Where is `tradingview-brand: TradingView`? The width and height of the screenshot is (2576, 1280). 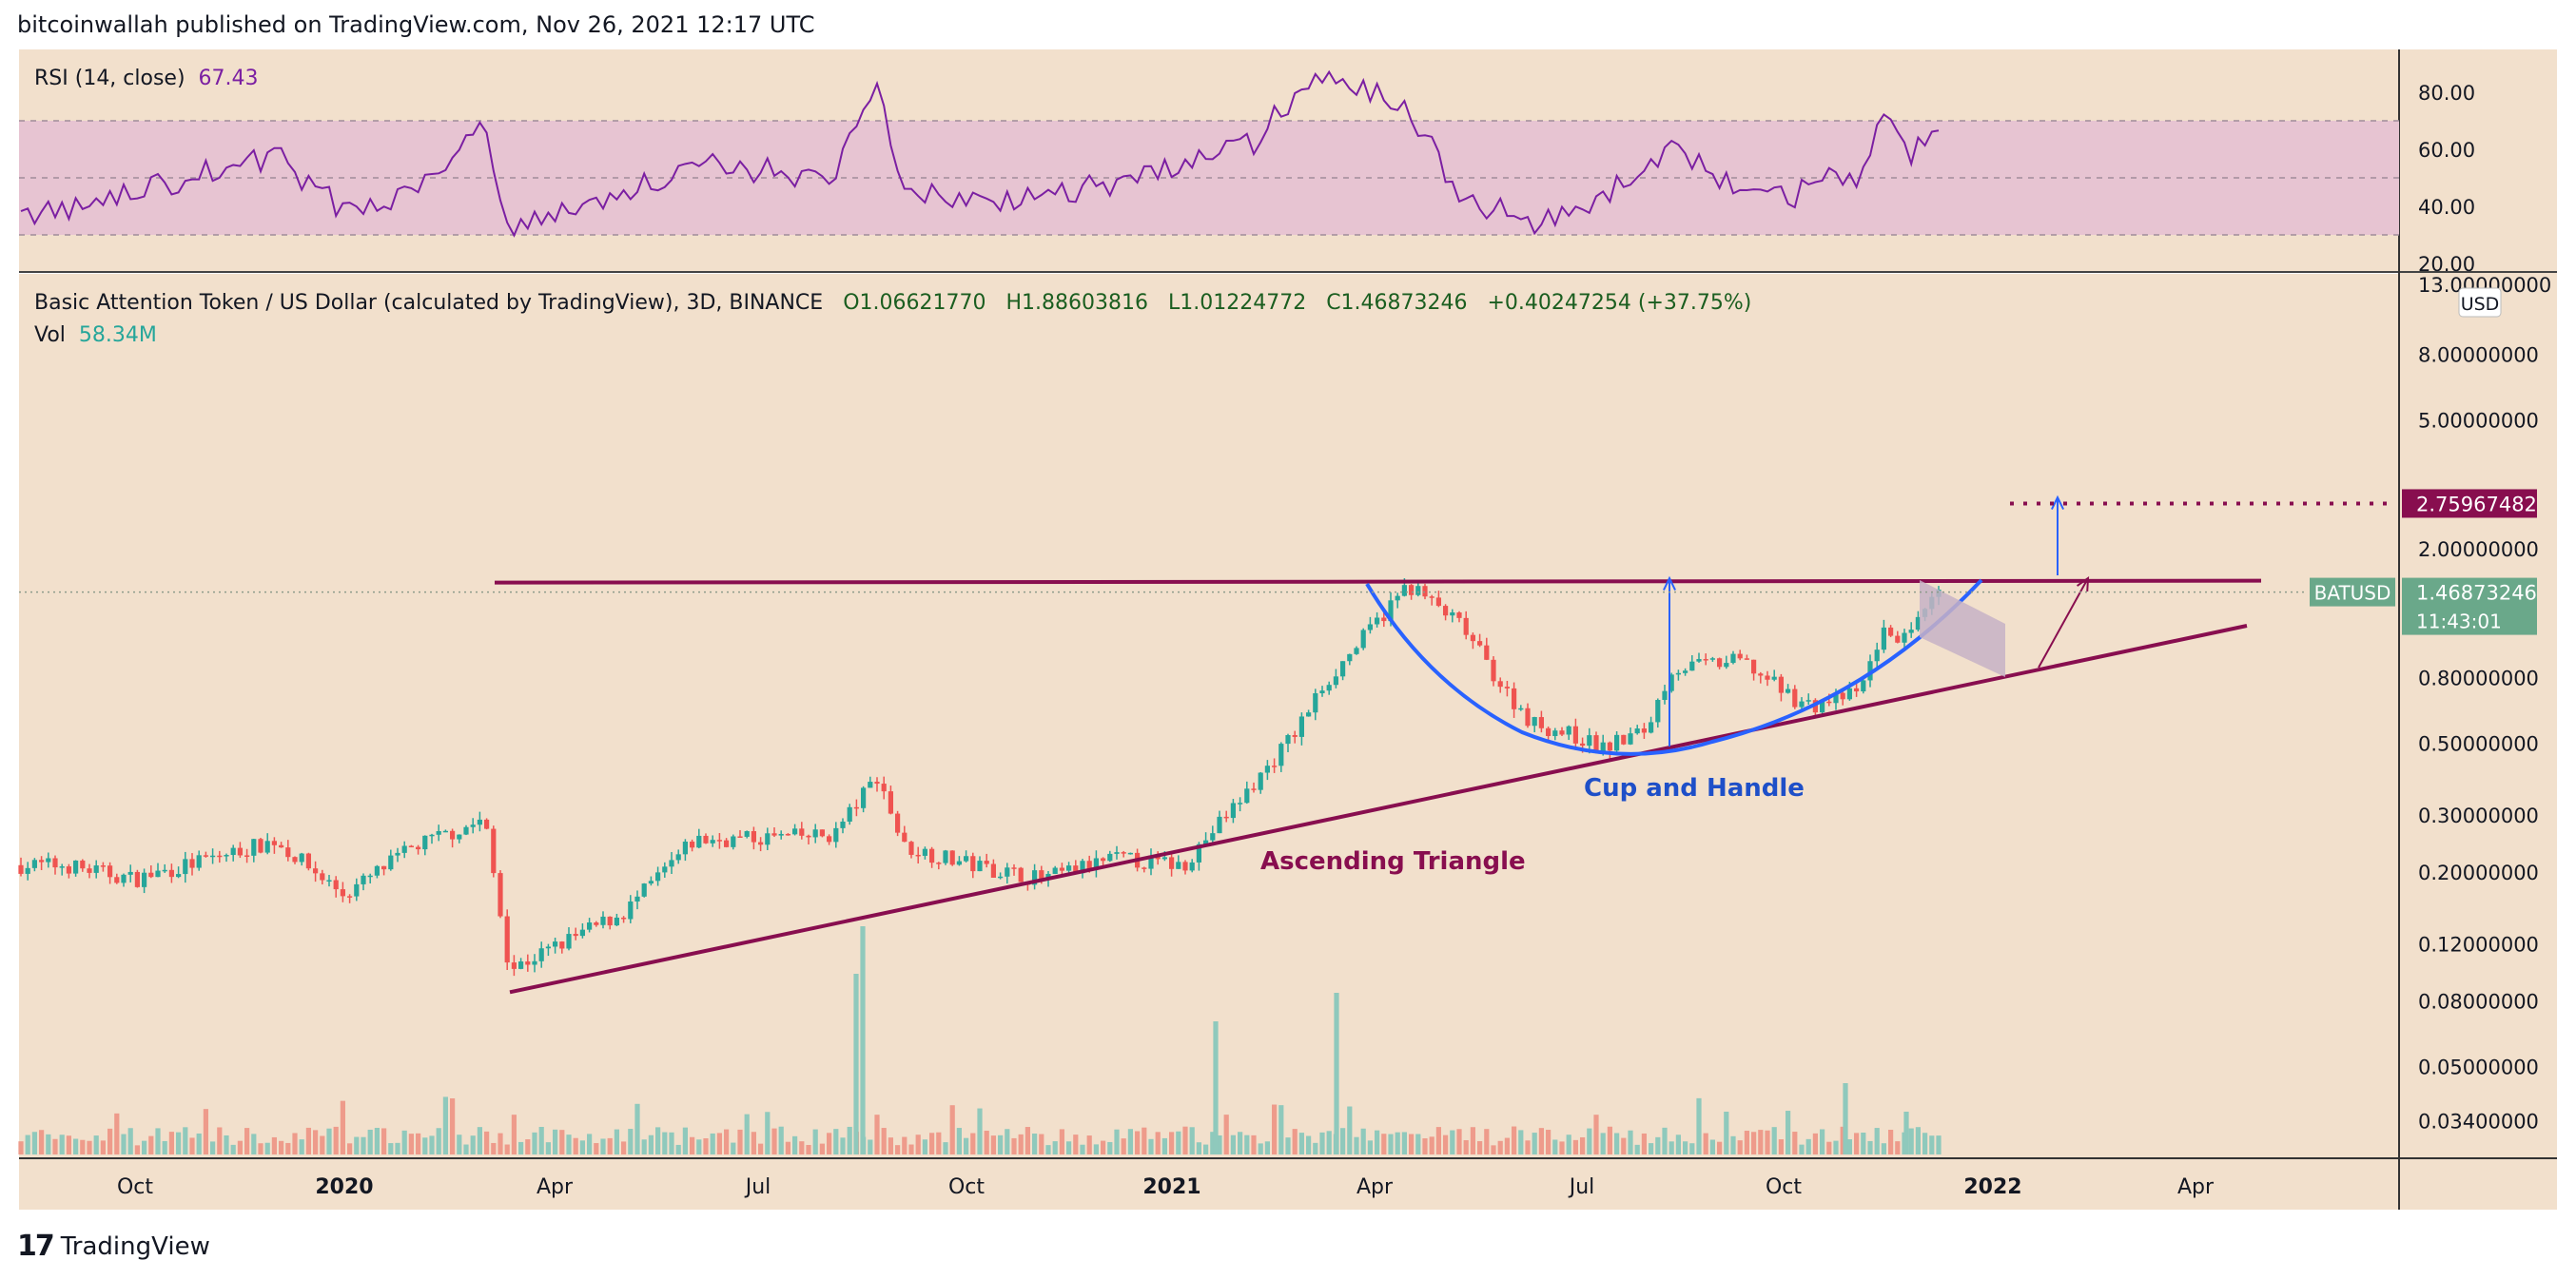
tradingview-brand: TradingView is located at coordinates (135, 1246).